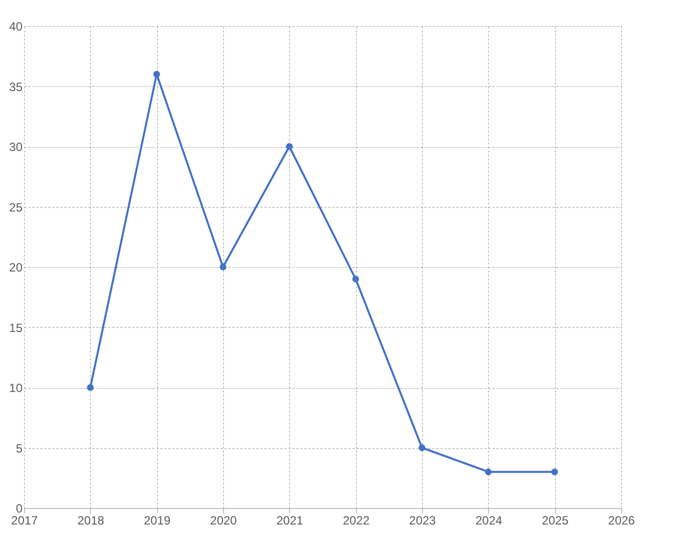 The image size is (673, 542). What do you see at coordinates (290, 521) in the screenshot?
I see `x-tick-label: 2021` at bounding box center [290, 521].